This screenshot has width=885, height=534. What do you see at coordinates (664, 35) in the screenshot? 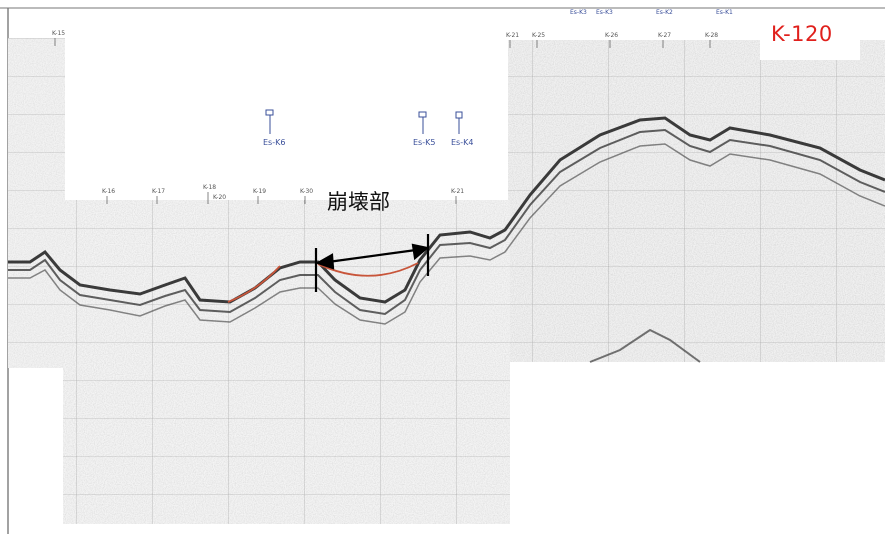
I see `top-marker-label: K-27` at bounding box center [664, 35].